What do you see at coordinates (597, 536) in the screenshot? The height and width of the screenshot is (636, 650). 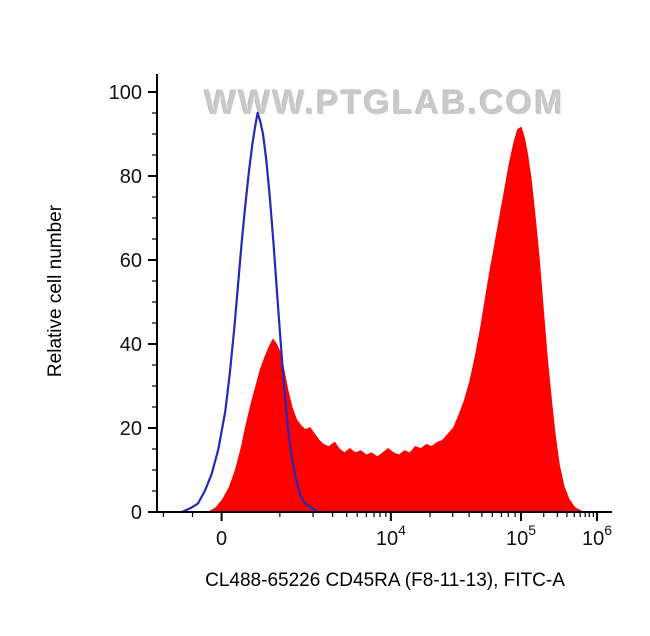 I see `x-tick-label: 10⁶` at bounding box center [597, 536].